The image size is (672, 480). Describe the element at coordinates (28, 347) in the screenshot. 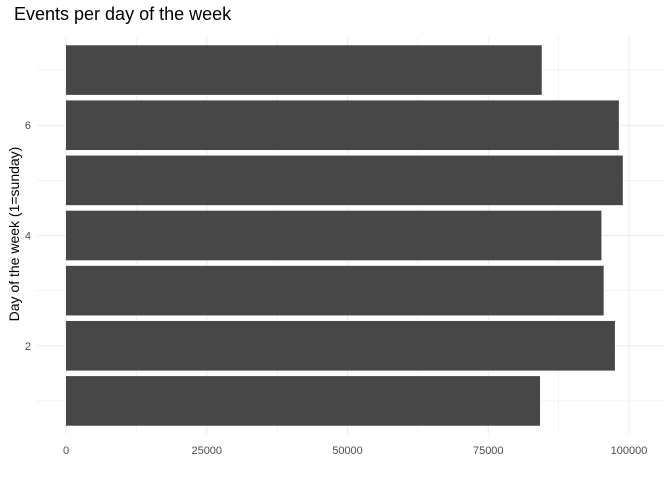

I see `y-tick-label: 2` at that location.